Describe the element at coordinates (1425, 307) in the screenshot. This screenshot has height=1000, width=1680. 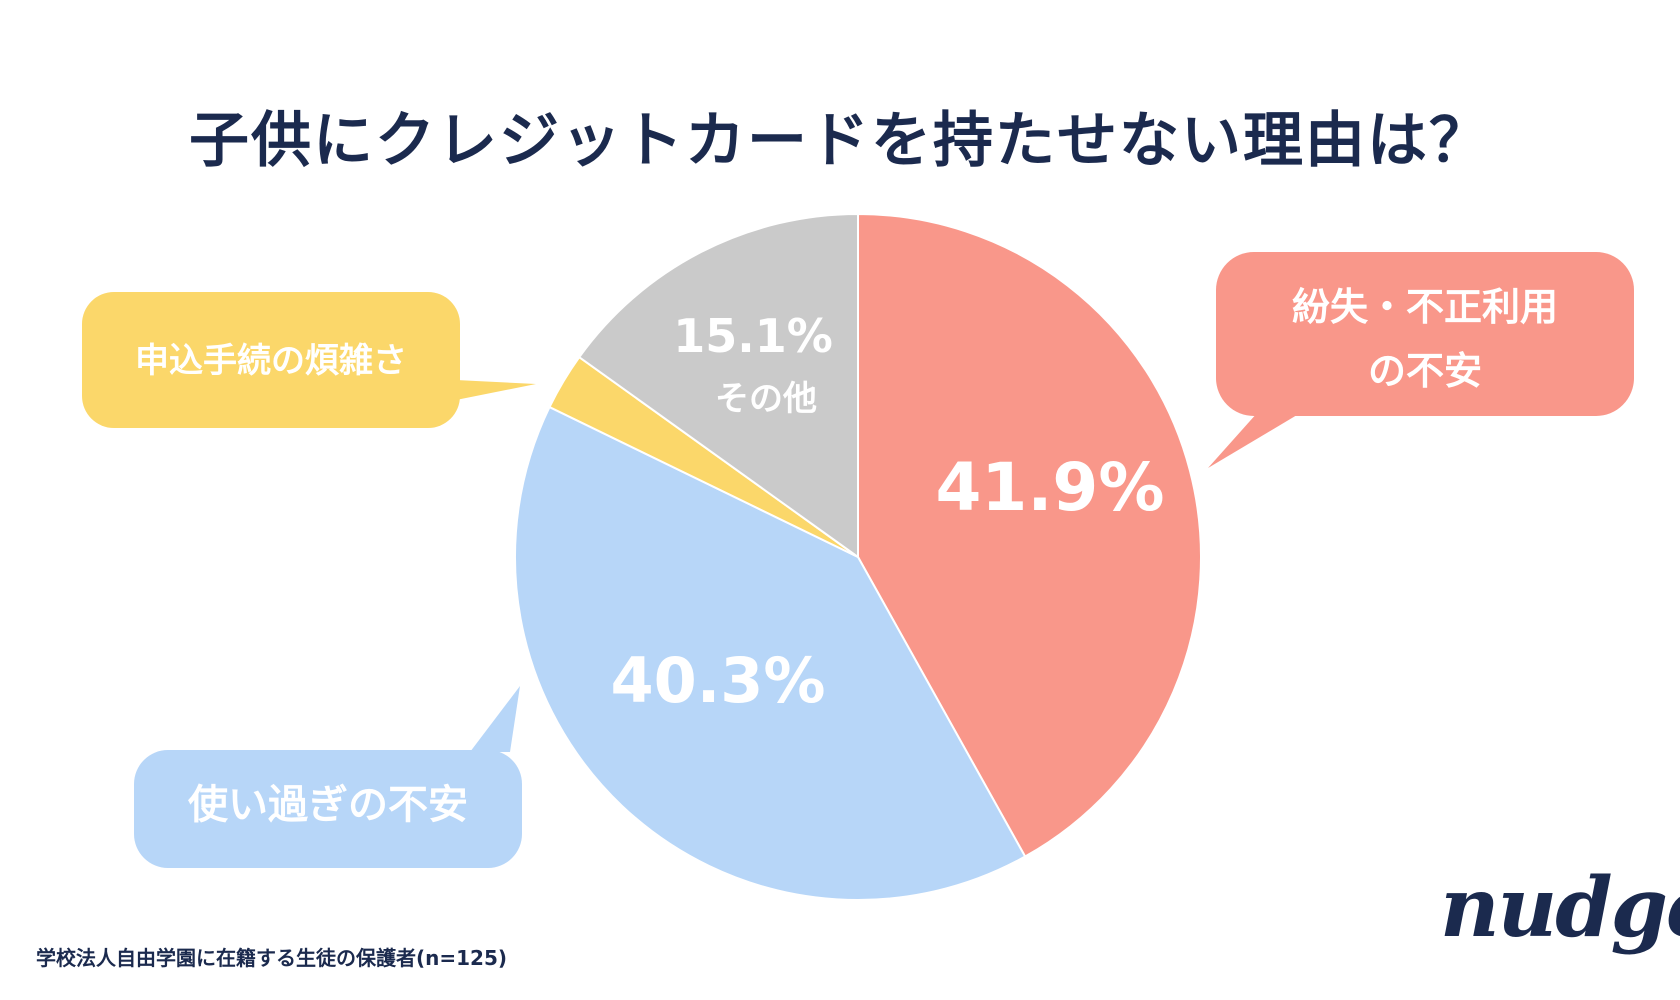
I see `callout-text-0-0: 紛失・不正利用` at that location.